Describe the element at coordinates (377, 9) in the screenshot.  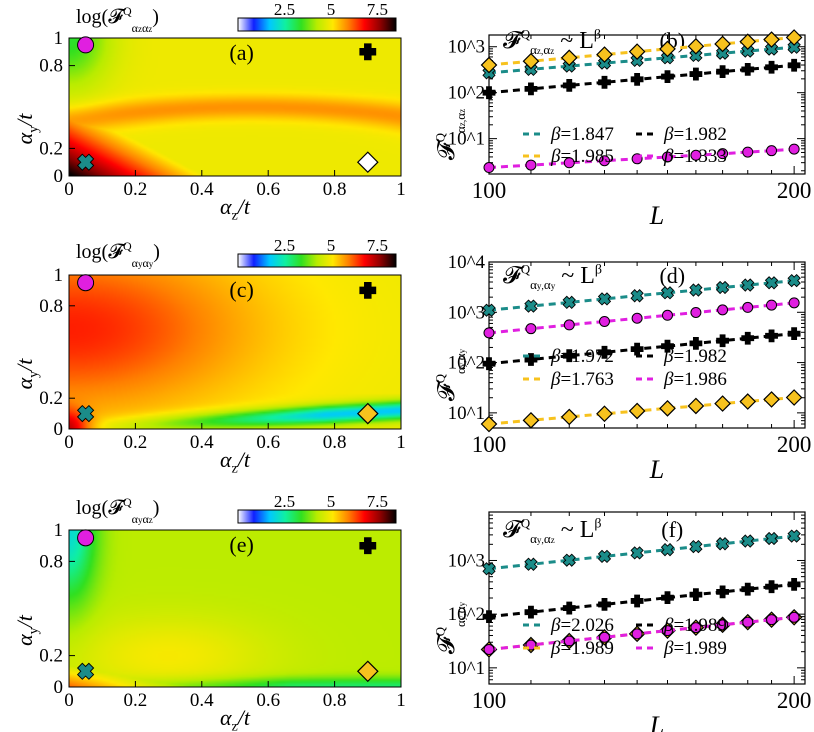
I see `colorbar-tick-label: 7.5` at that location.